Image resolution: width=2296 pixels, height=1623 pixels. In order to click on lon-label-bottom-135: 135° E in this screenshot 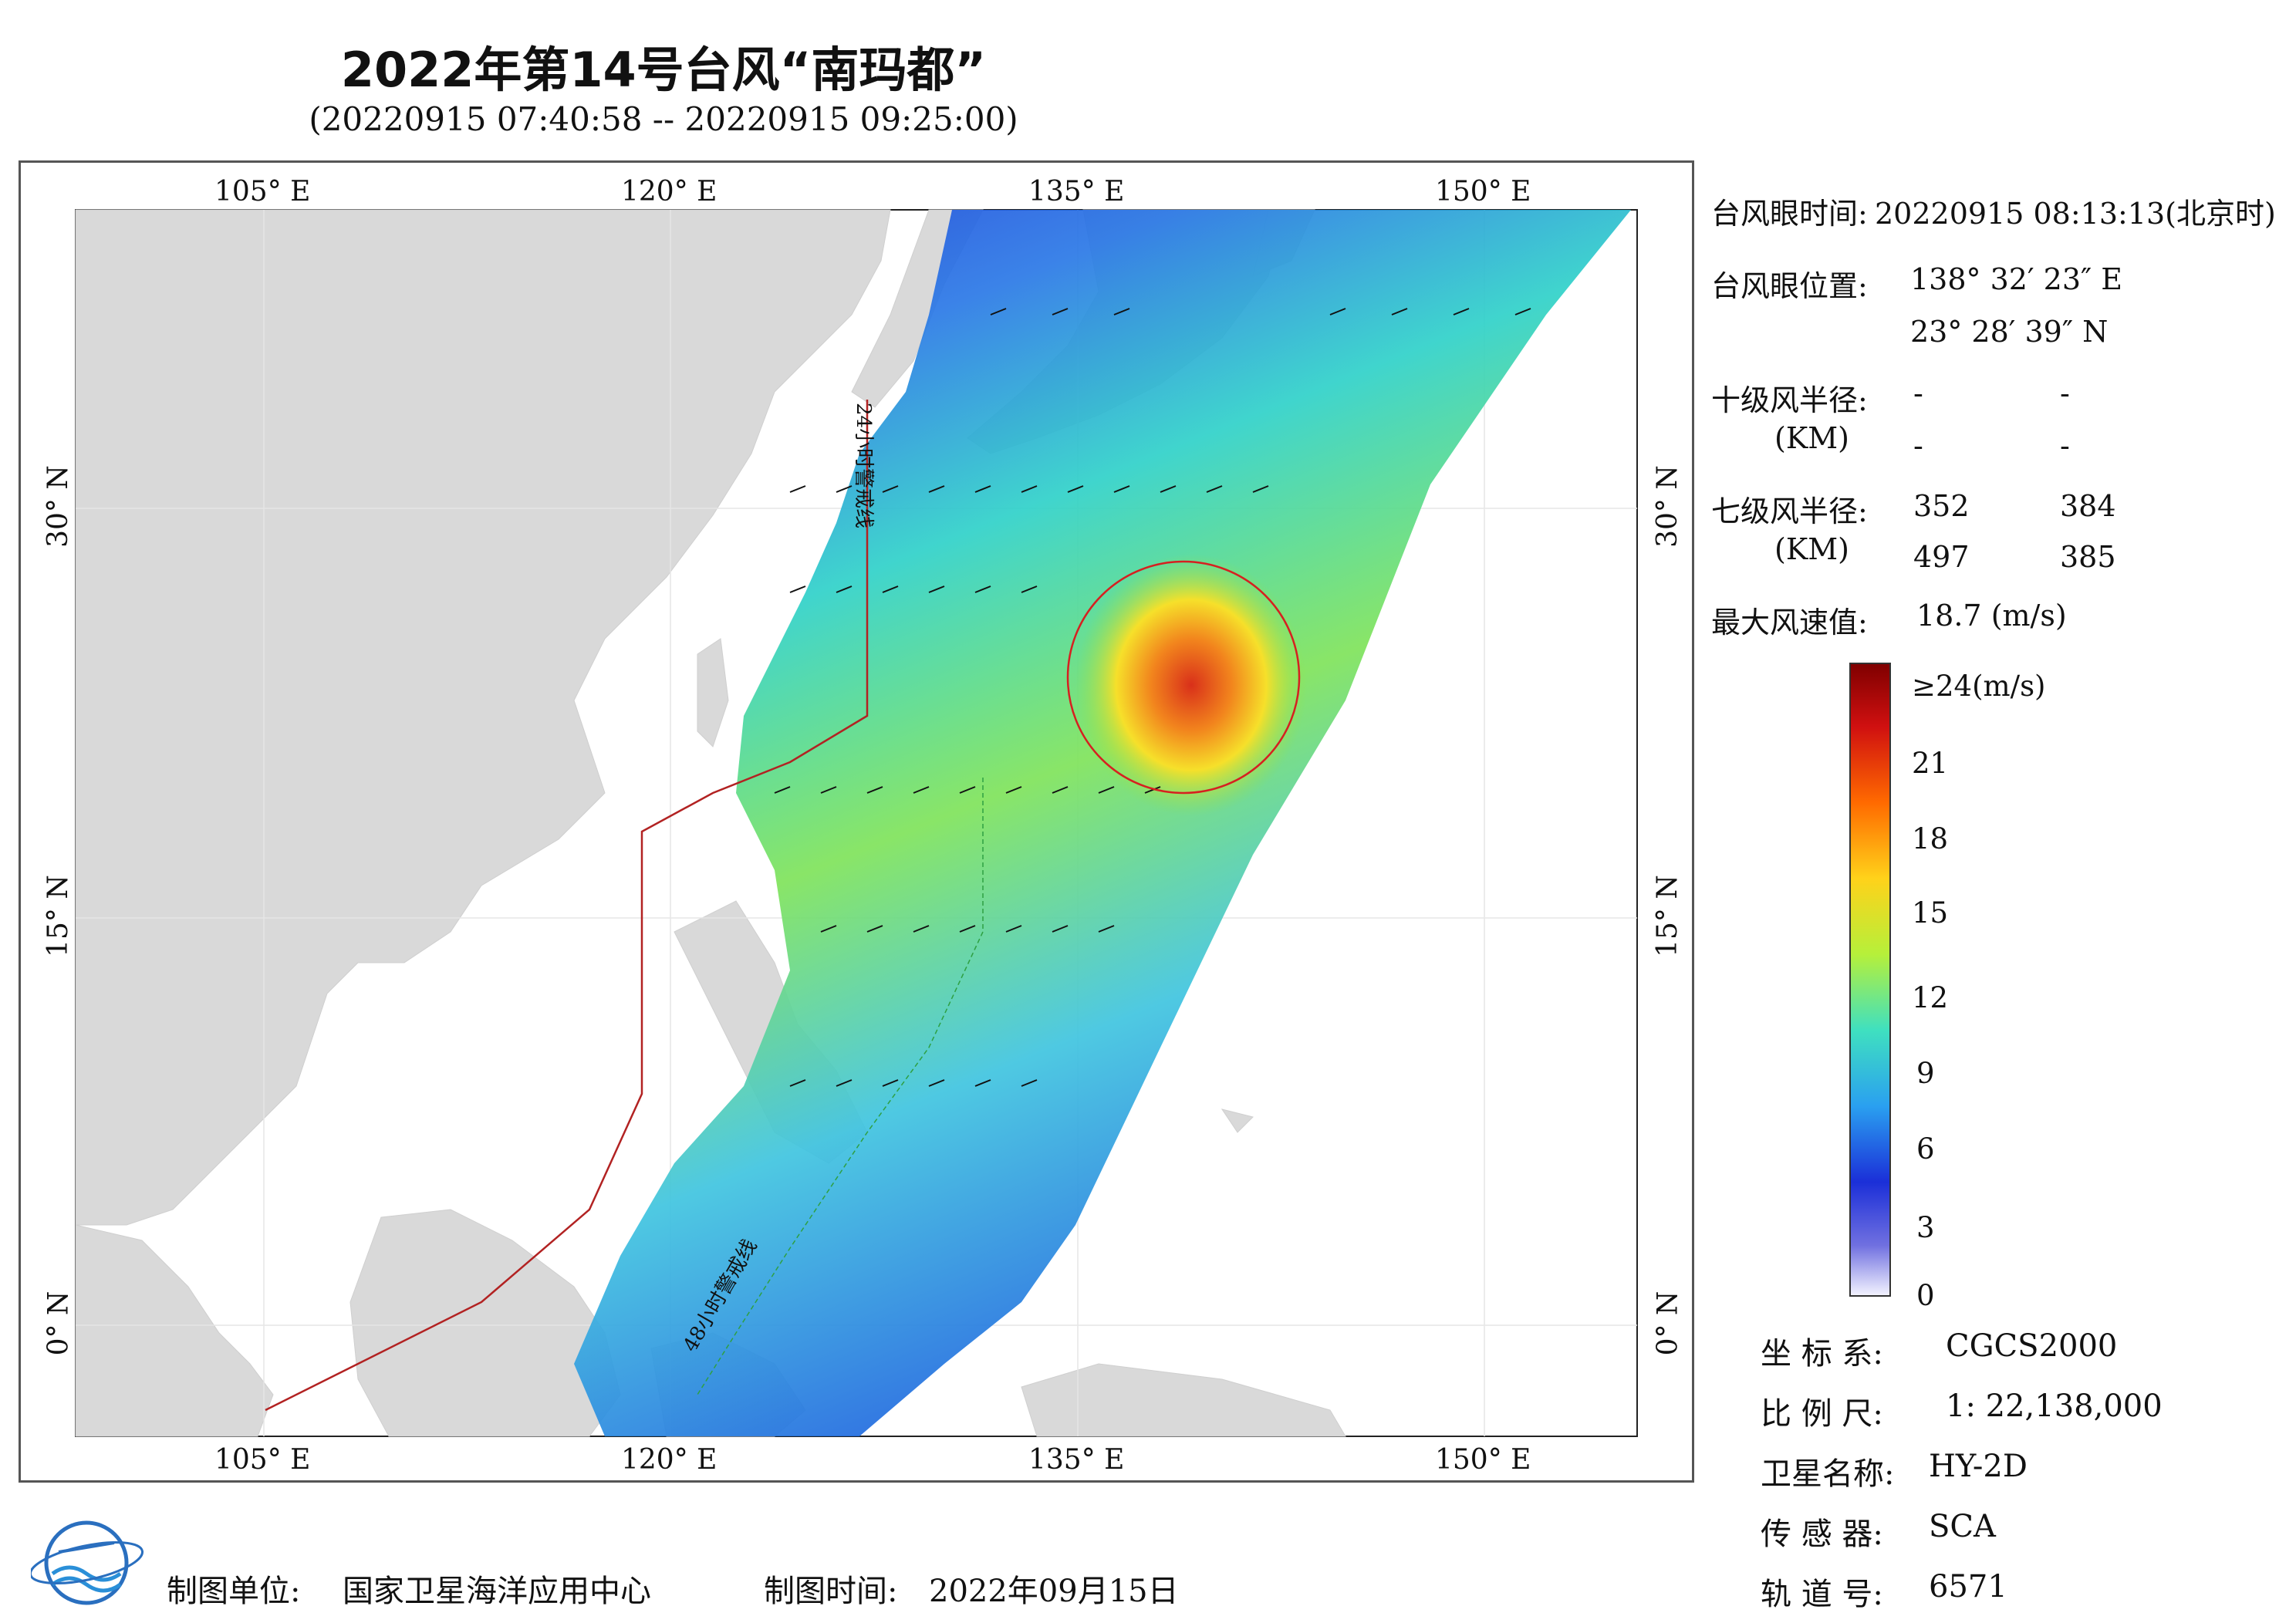, I will do `click(1076, 1460)`.